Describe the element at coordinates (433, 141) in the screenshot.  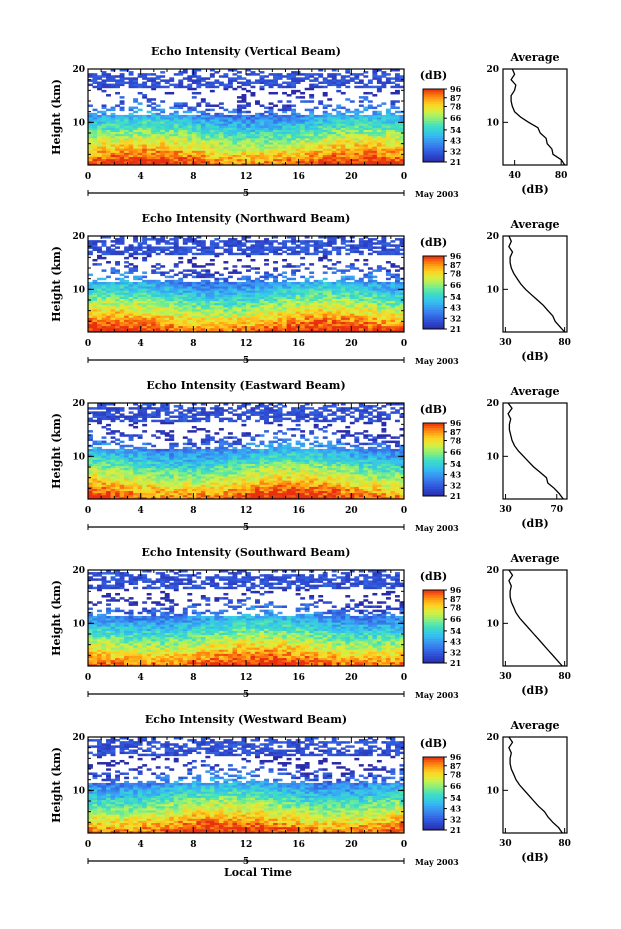
I see `colorbar-segment` at that location.